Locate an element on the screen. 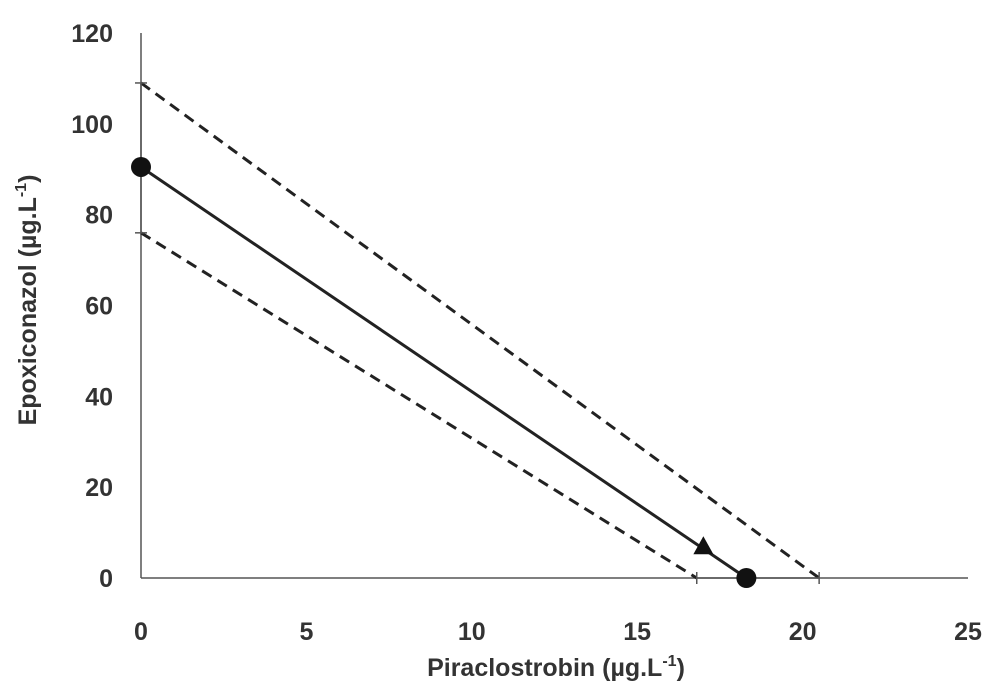 The image size is (988, 684). x-tick-label: 5 is located at coordinates (306, 632).